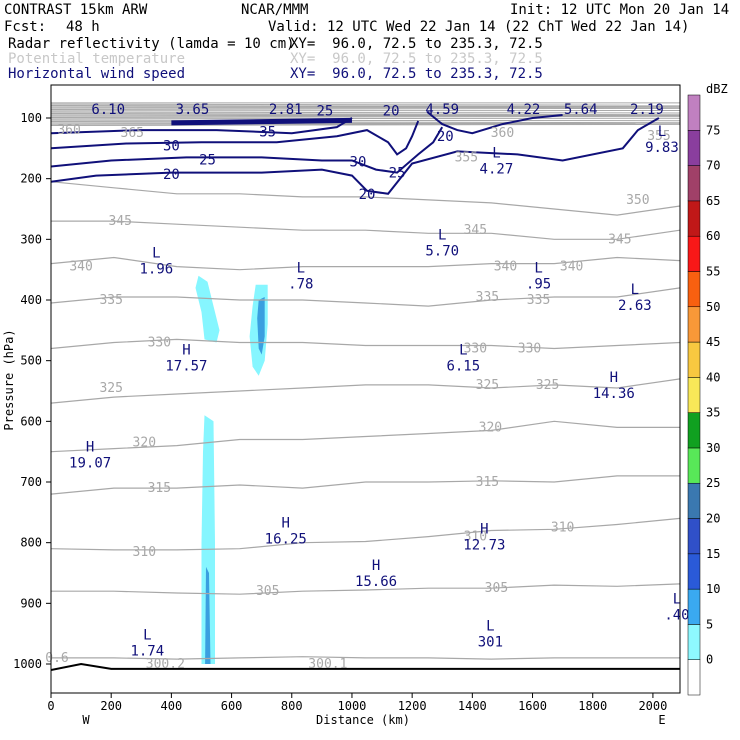 This screenshot has width=740, height=740. Describe the element at coordinates (327, 664) in the screenshot. I see `theta-label: 300.1` at that location.